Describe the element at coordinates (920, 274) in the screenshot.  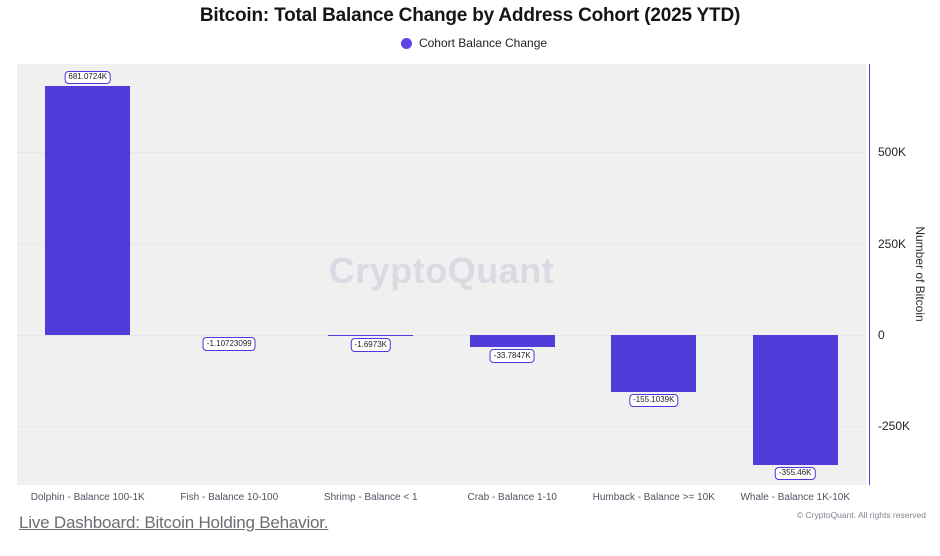
I see `y-axis-title: Number of Bitcoin` at that location.